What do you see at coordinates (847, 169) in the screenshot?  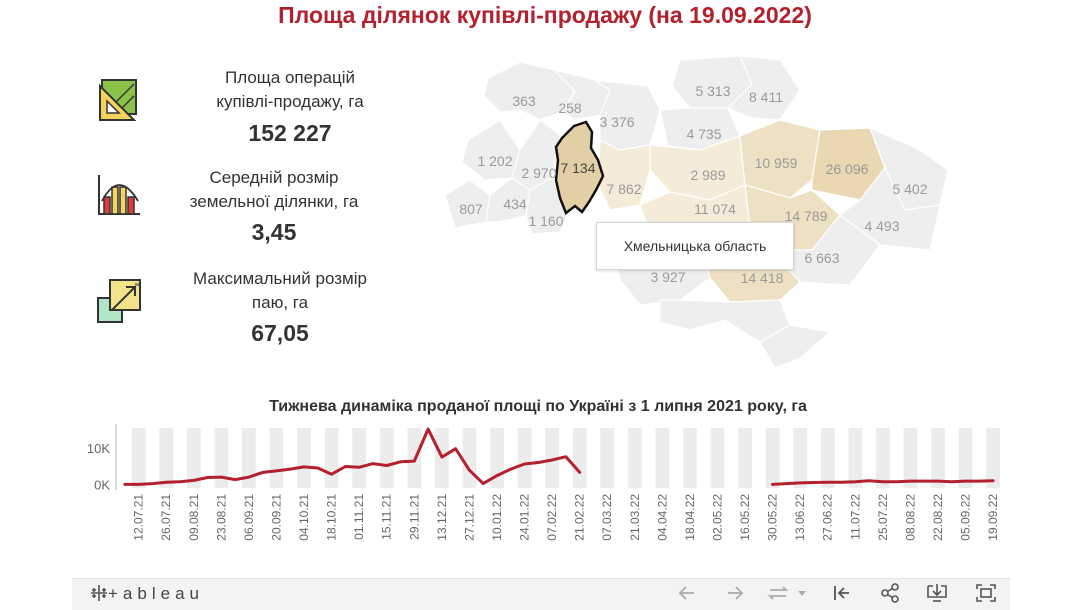 I see `region-value: 26 096` at bounding box center [847, 169].